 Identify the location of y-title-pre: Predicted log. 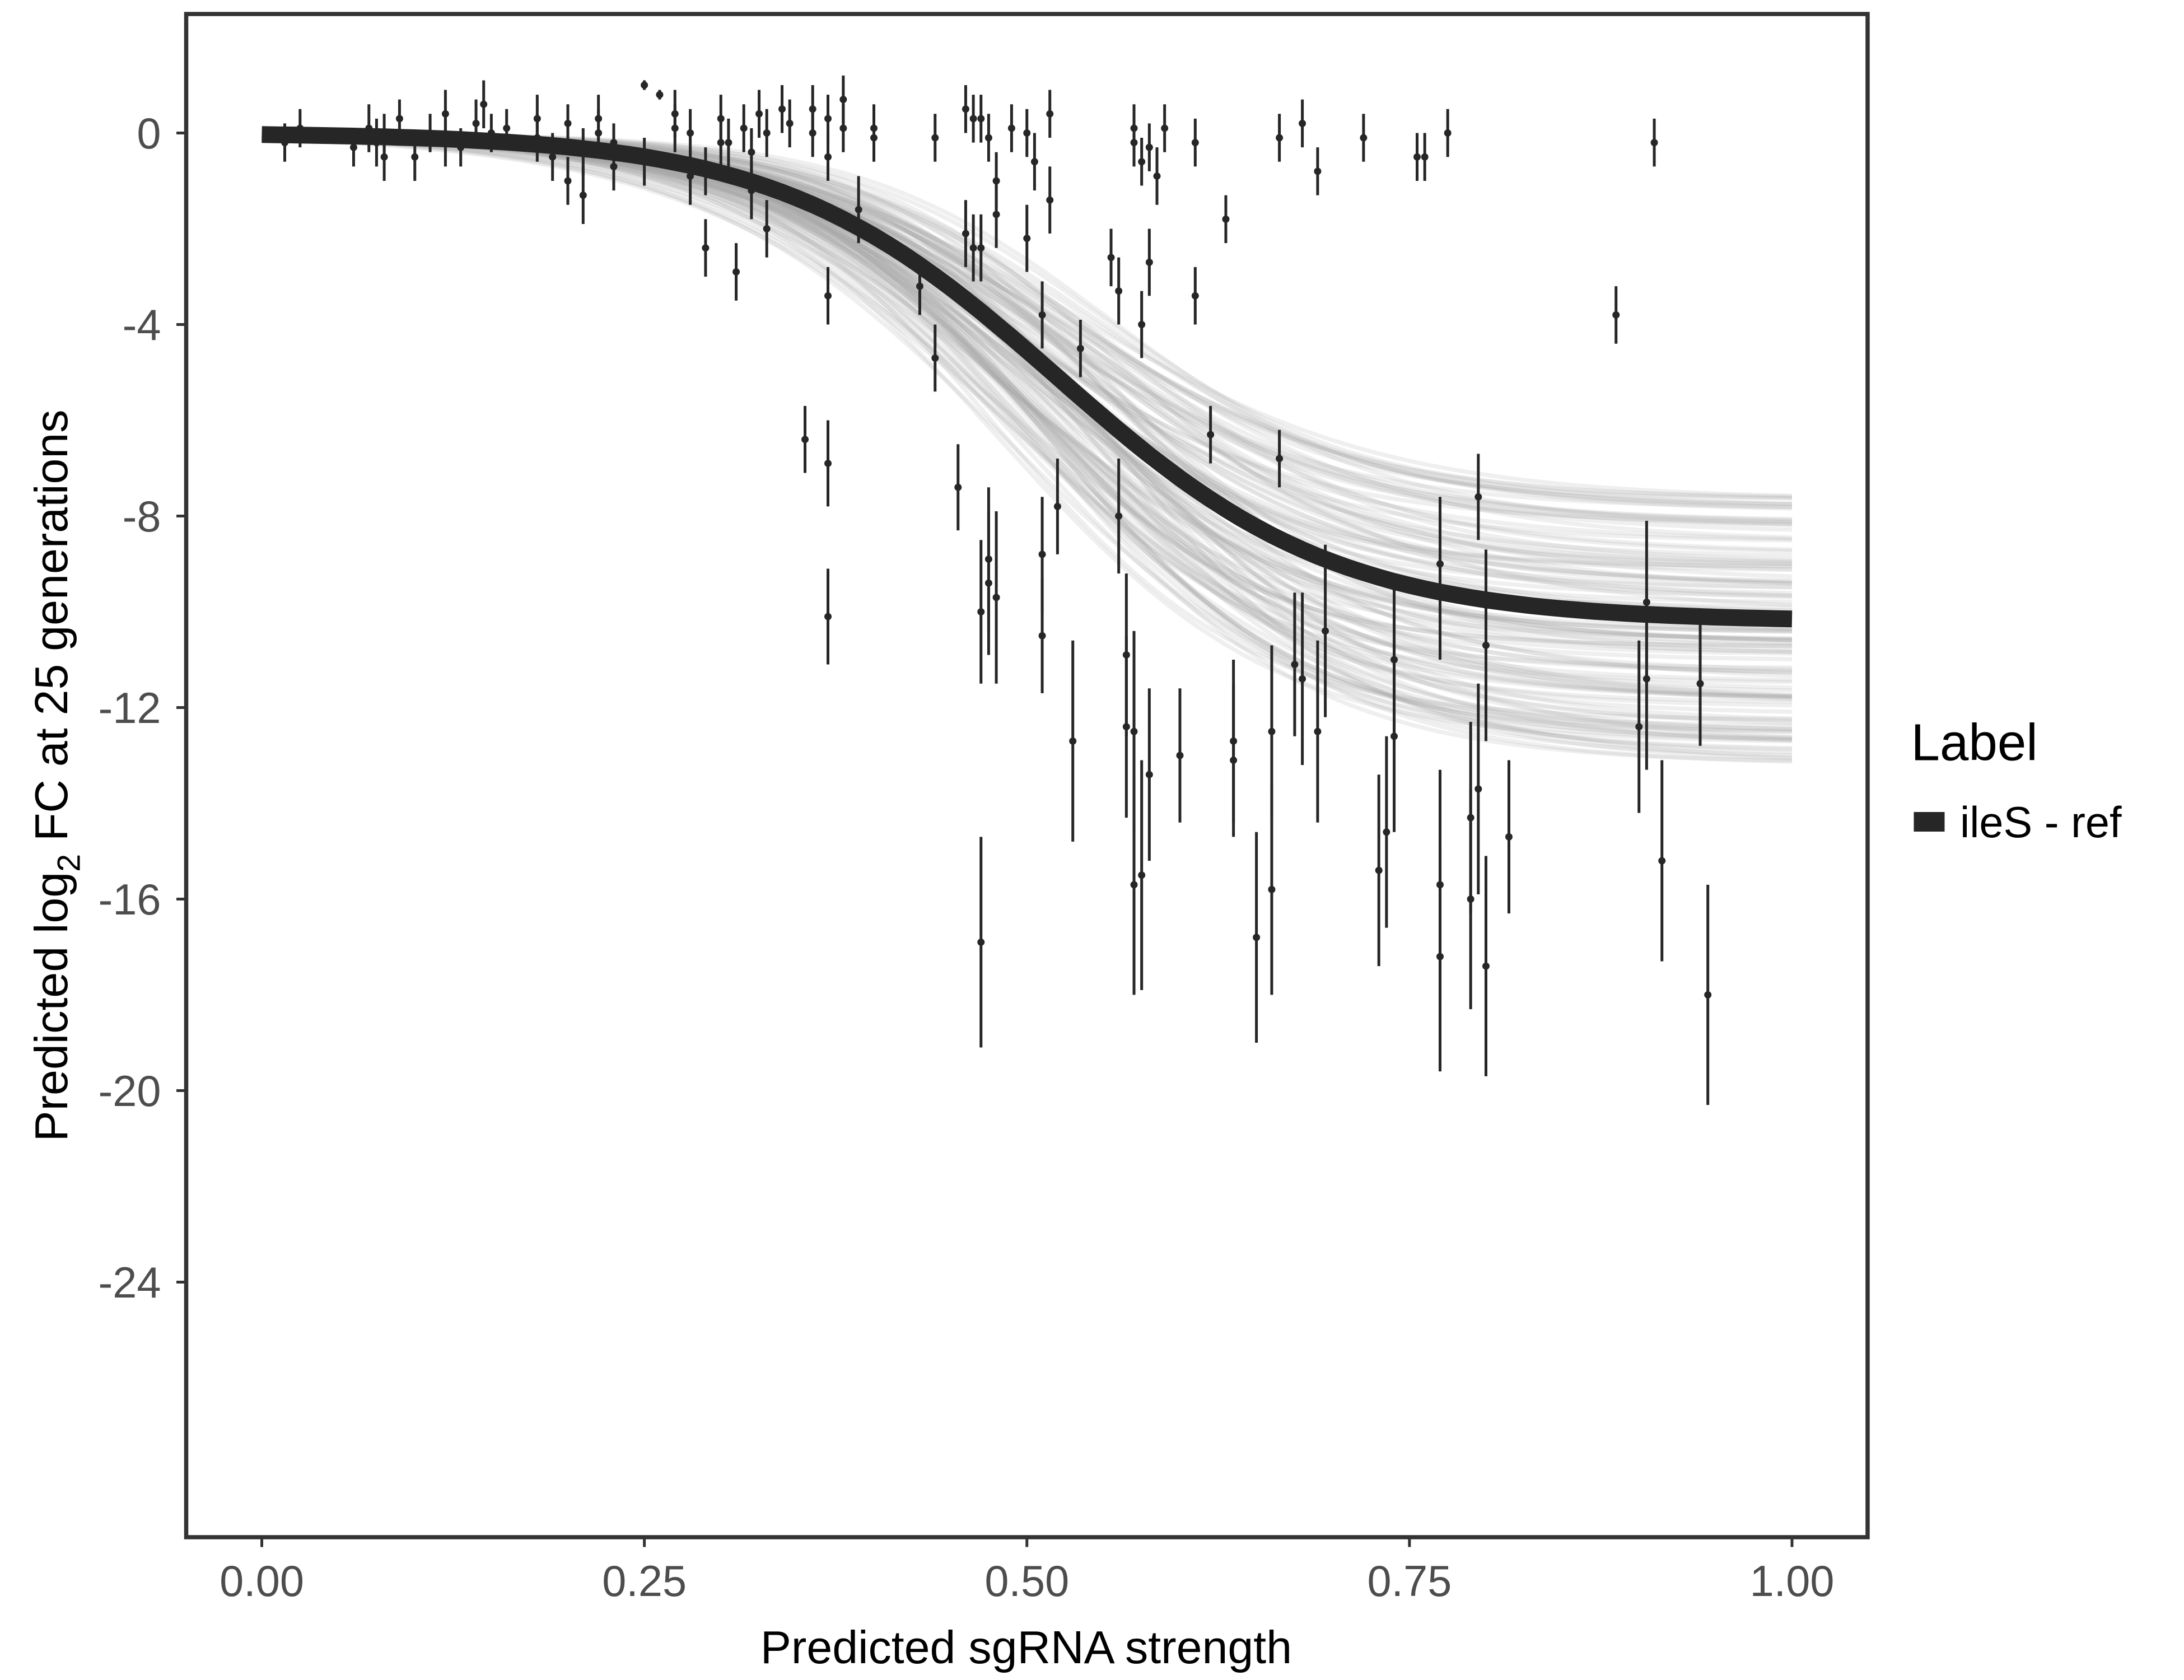
(52, 1007).